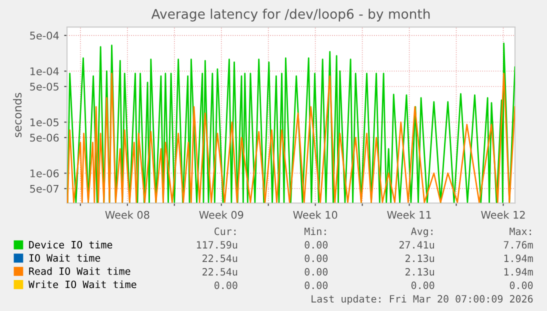 The height and width of the screenshot is (311, 547). I want to click on legend-label: Device IO time, so click(70, 244).